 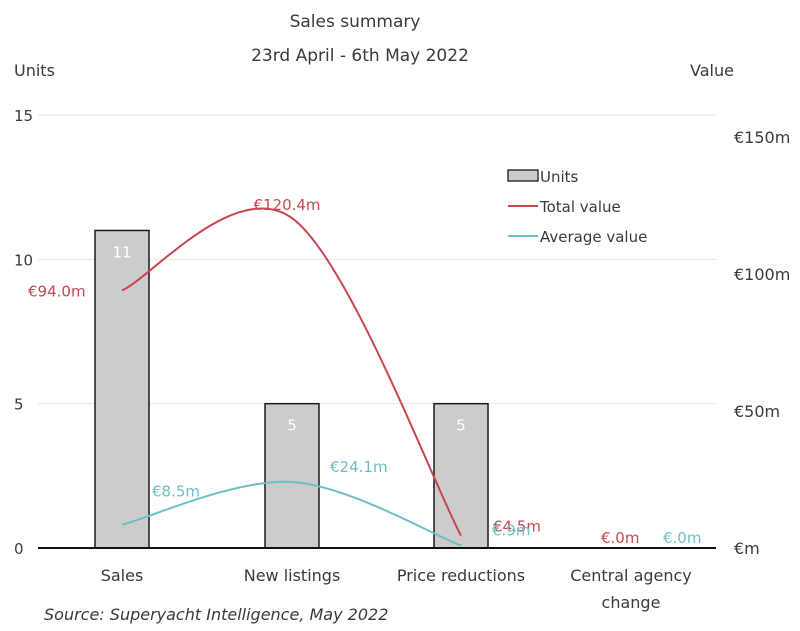 What do you see at coordinates (23, 332) in the screenshot?
I see `left-axis-ticks: 0 5 10 15` at bounding box center [23, 332].